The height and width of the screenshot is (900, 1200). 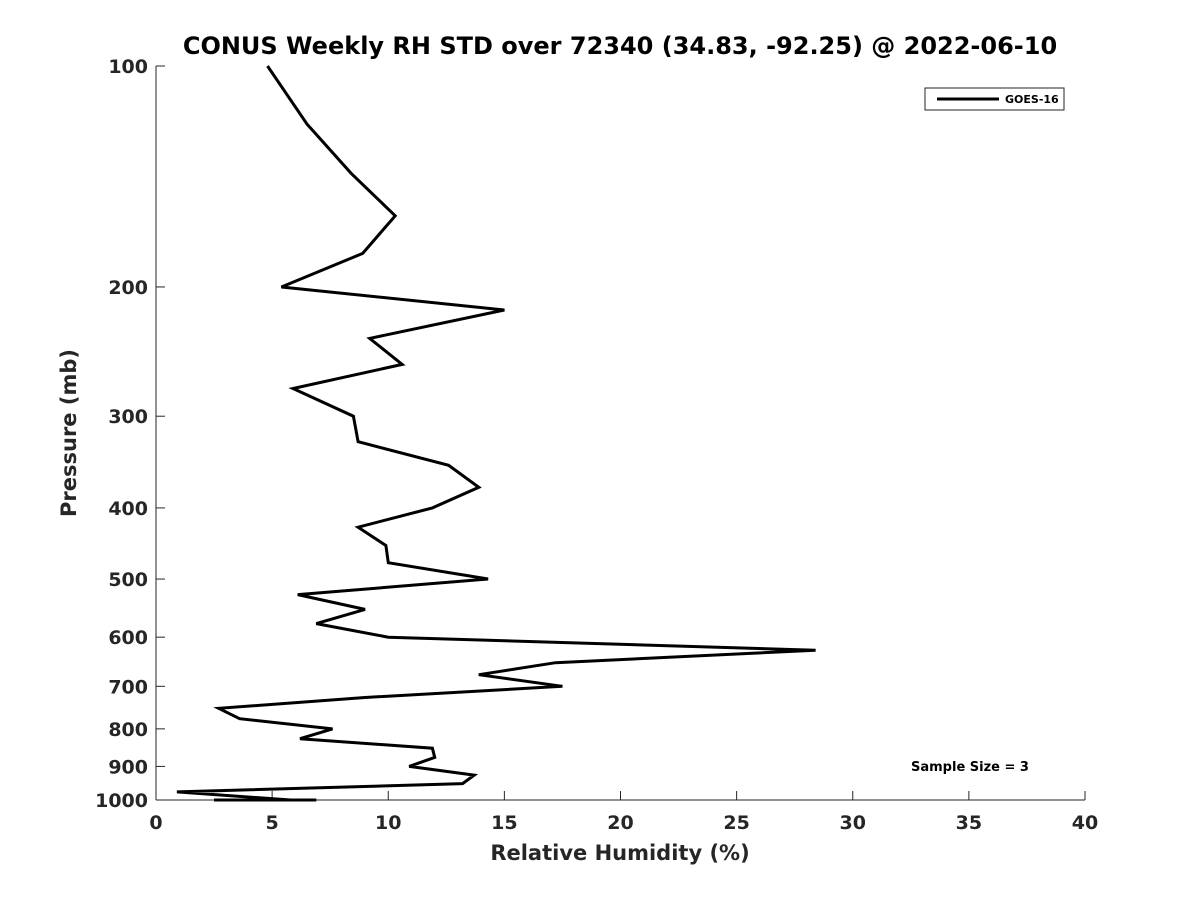 What do you see at coordinates (128, 580) in the screenshot?
I see `y-tick-label: 500` at bounding box center [128, 580].